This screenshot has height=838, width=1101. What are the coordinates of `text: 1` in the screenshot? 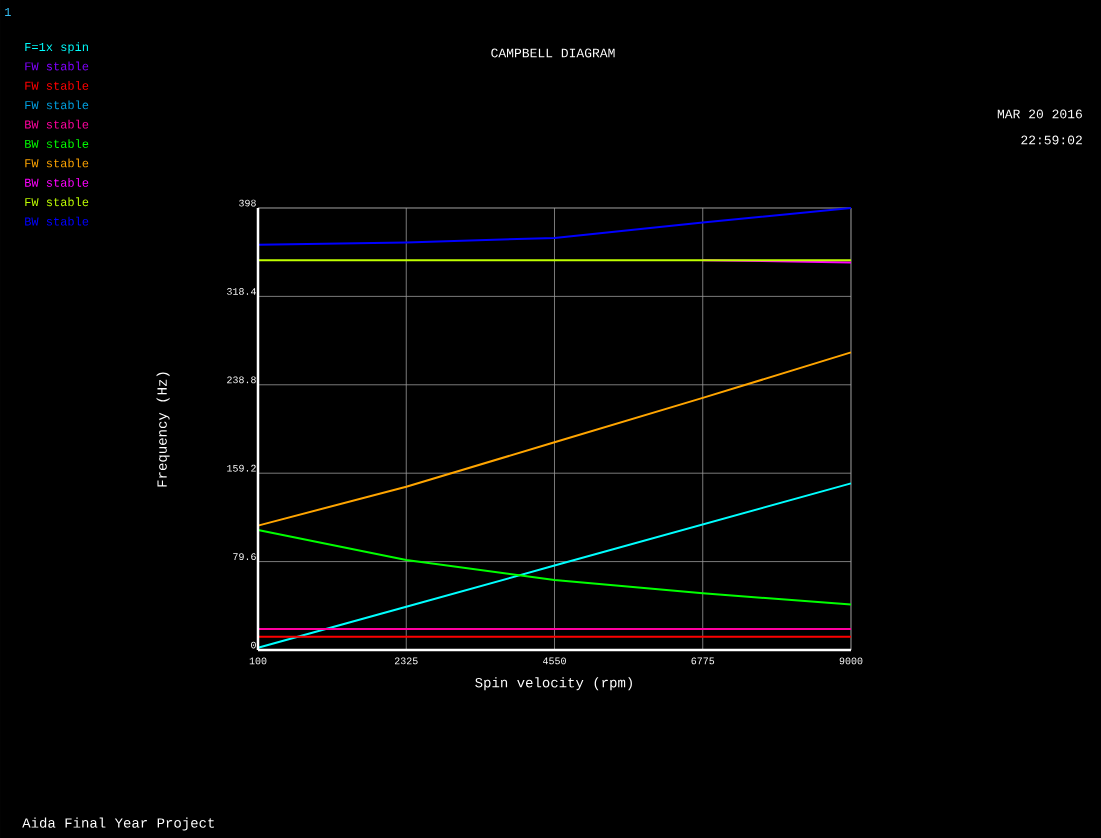 It's located at (8, 12).